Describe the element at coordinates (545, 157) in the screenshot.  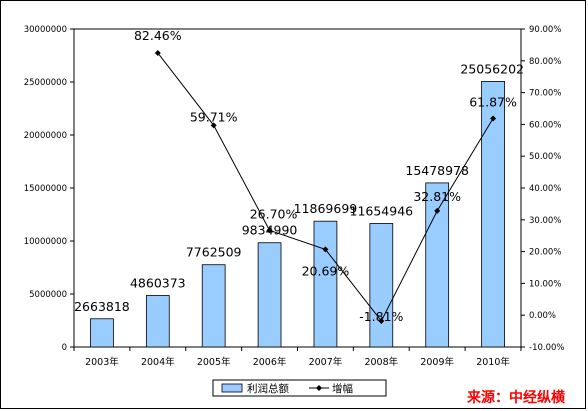
I see `right-tick-label: 50.00%` at that location.